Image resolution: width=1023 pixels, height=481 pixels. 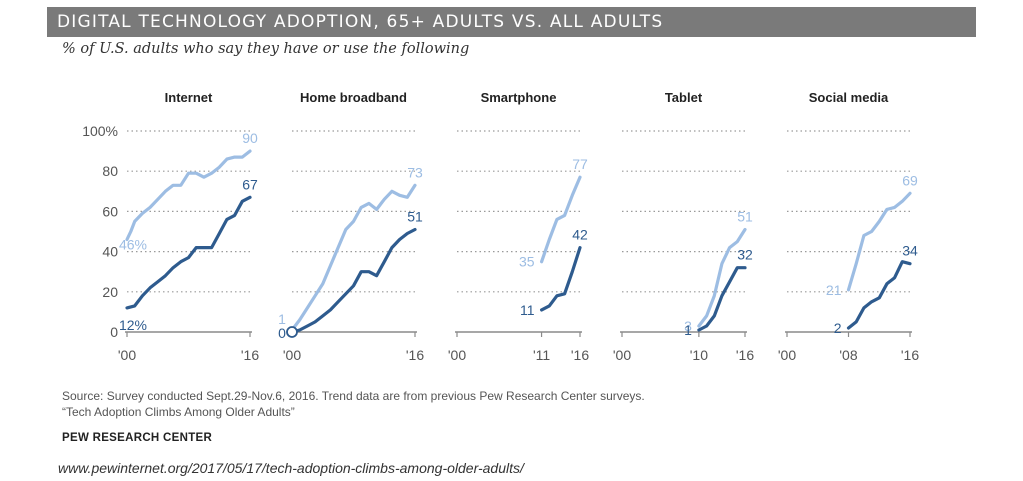 What do you see at coordinates (415, 172) in the screenshot?
I see `end-value-label: 73` at bounding box center [415, 172].